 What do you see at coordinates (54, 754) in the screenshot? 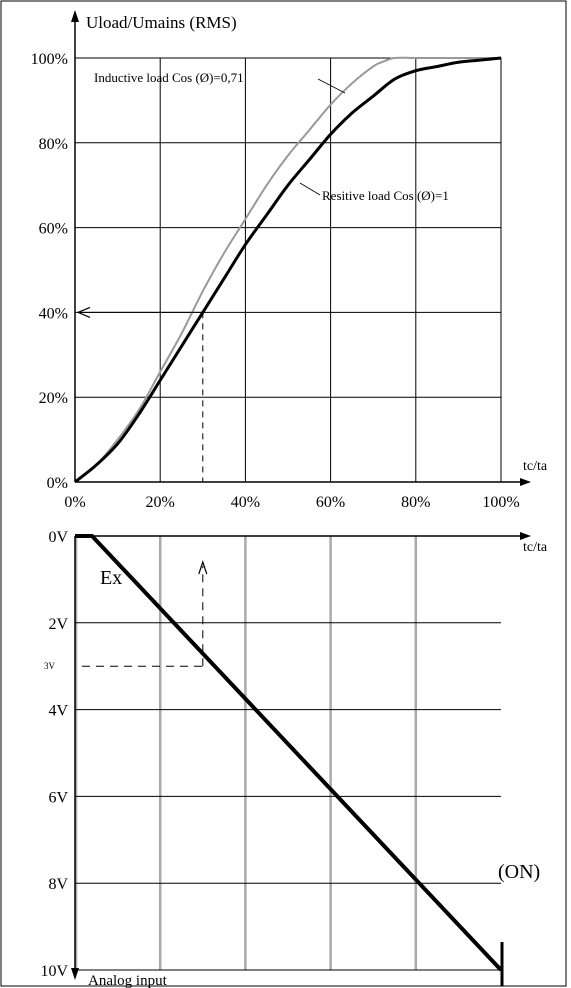
I see `bottom-ticks: 0V 2V 4V 6V 8V 10V` at bounding box center [54, 754].